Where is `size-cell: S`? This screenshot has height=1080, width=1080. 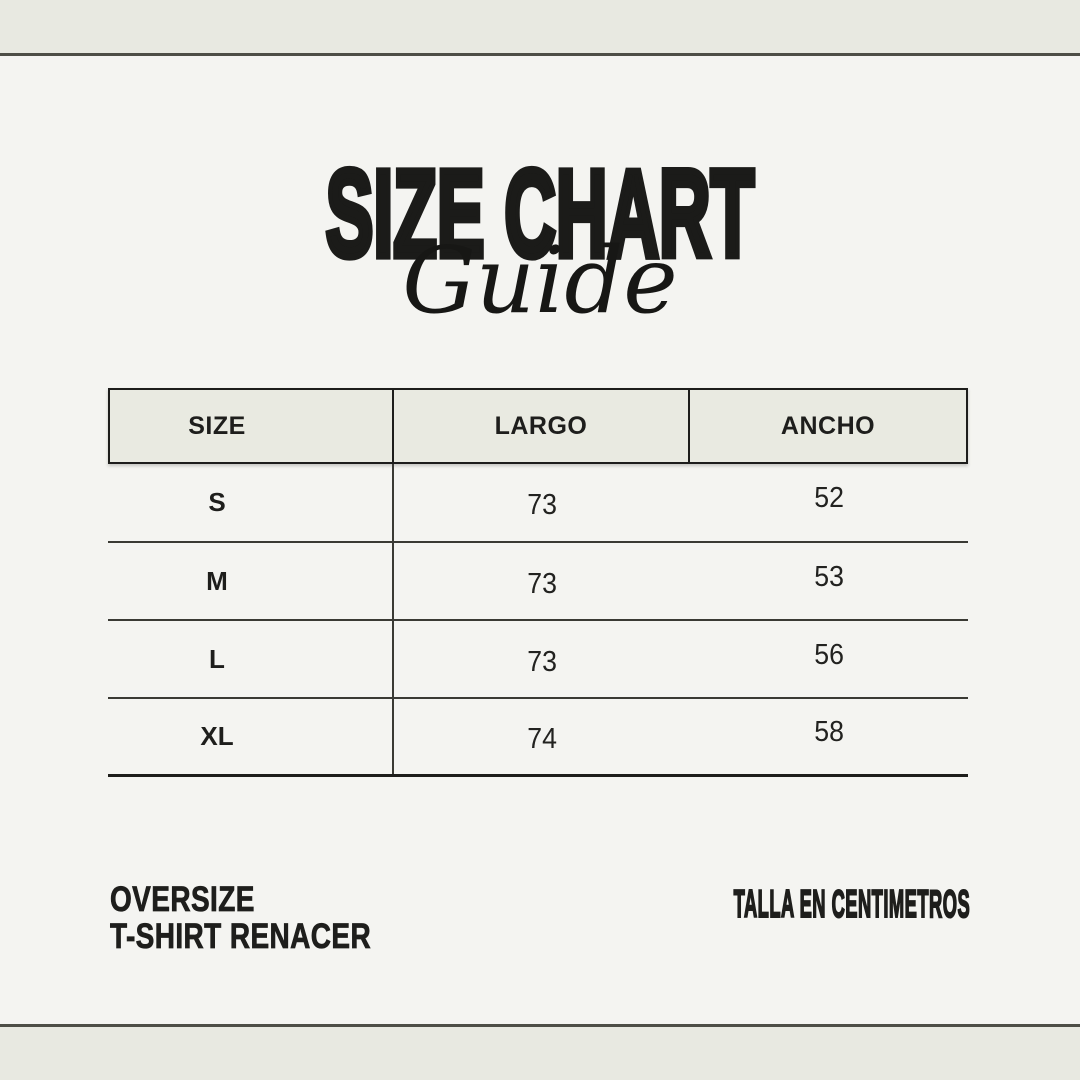 size-cell: S is located at coordinates (251, 502).